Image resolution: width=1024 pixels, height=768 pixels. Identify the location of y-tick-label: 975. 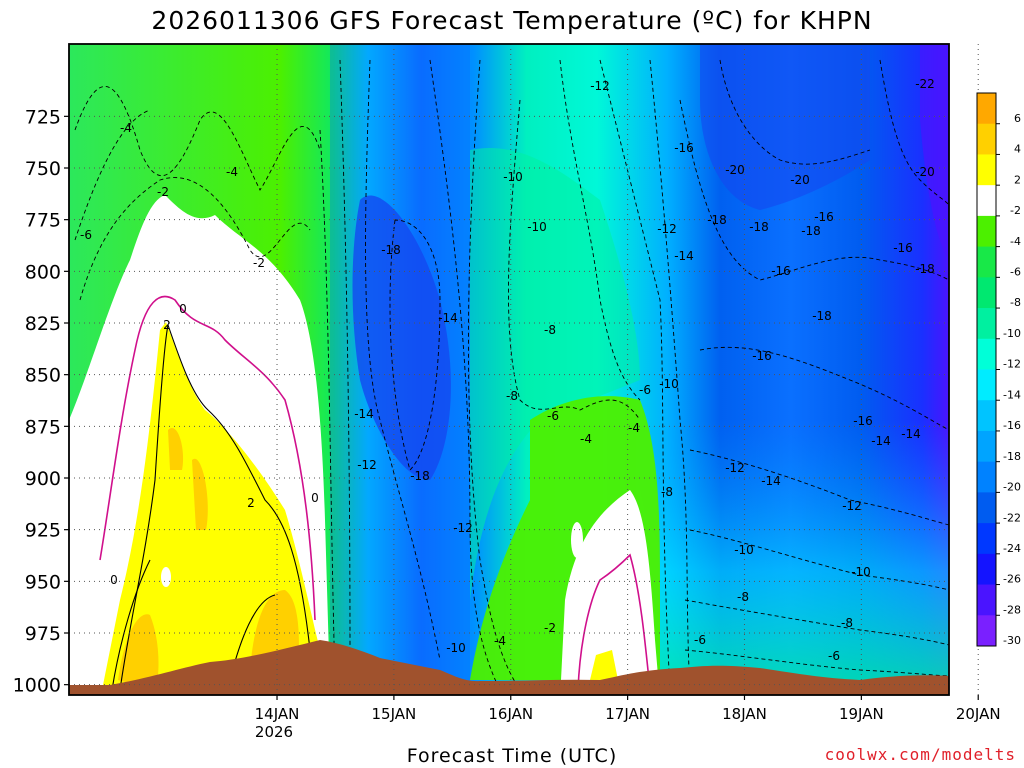
(43, 634).